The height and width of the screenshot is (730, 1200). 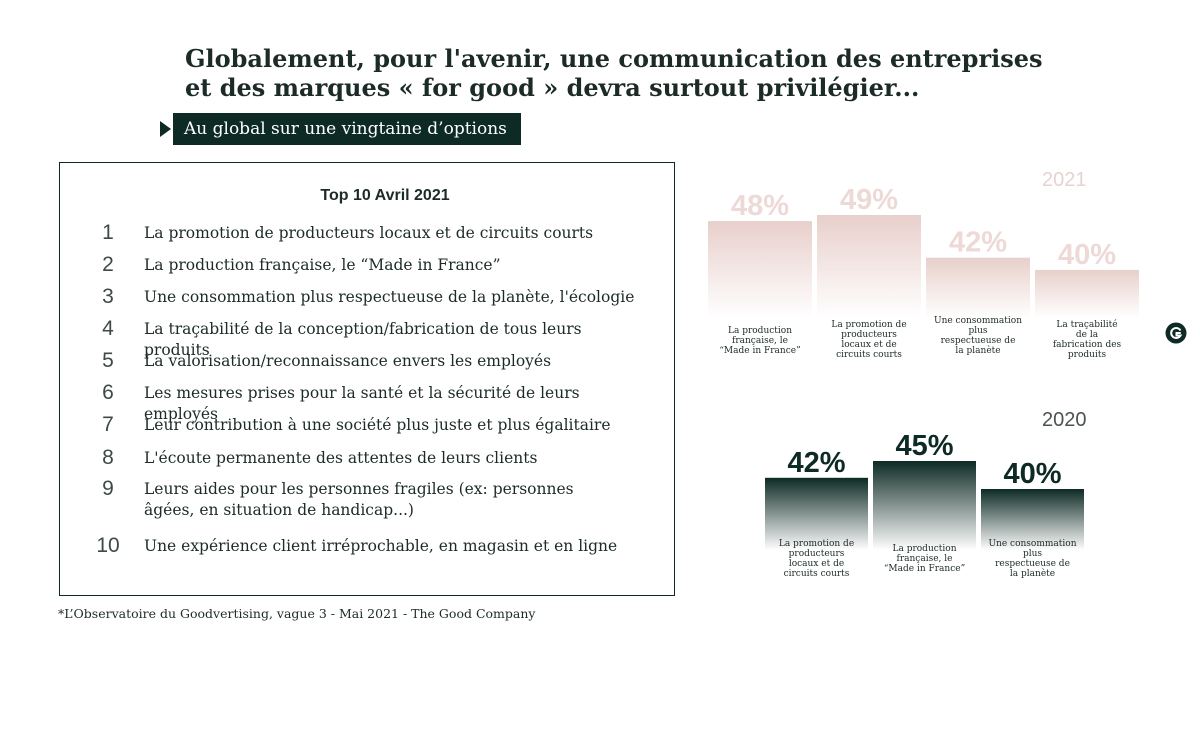 I want to click on rank-number: 2, so click(x=108, y=264).